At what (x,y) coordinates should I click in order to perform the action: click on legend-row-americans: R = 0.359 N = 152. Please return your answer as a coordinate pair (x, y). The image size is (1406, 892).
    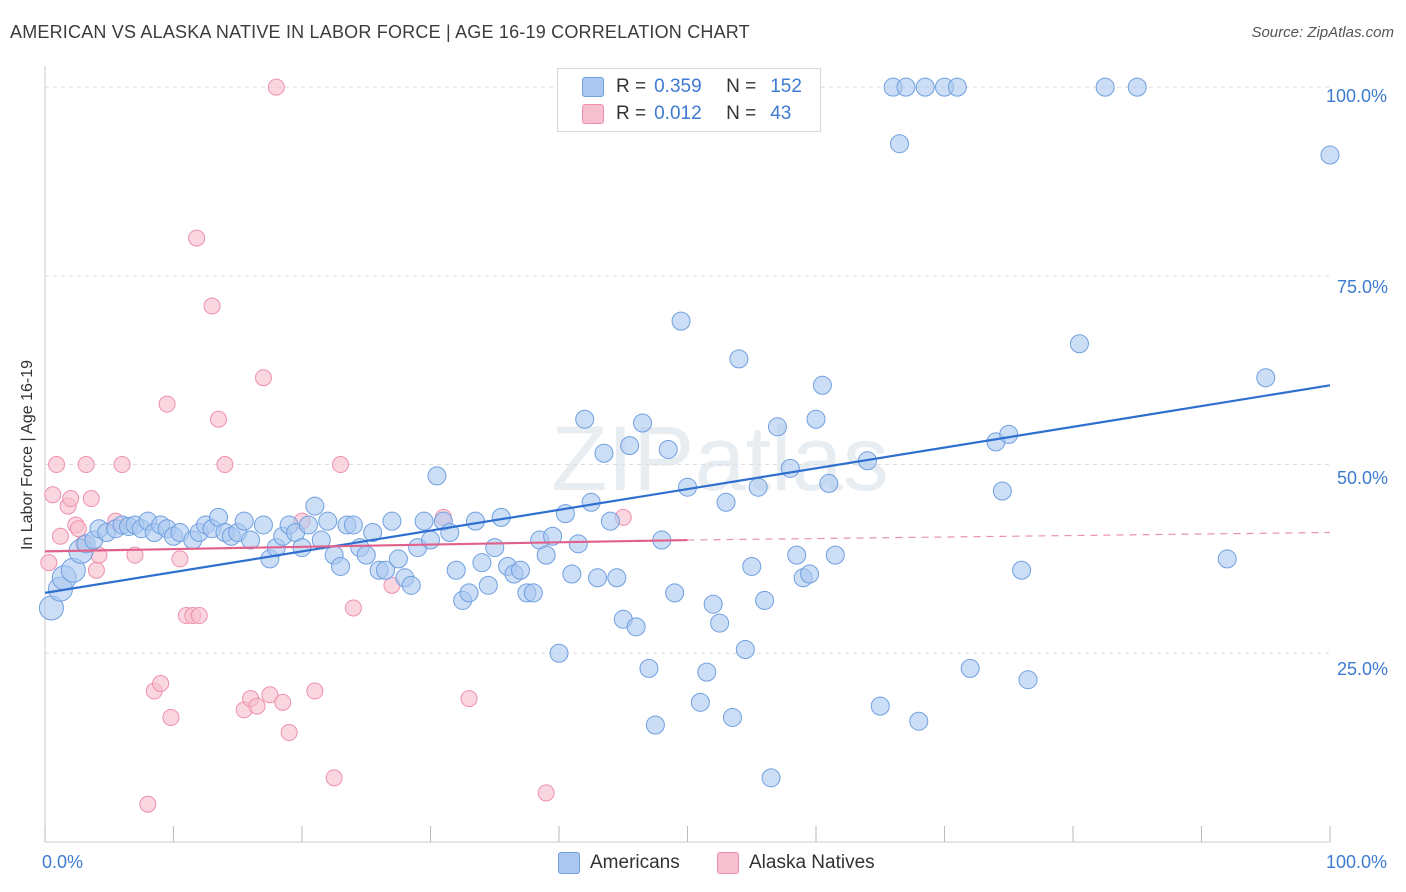
    Looking at the image, I should click on (692, 87).